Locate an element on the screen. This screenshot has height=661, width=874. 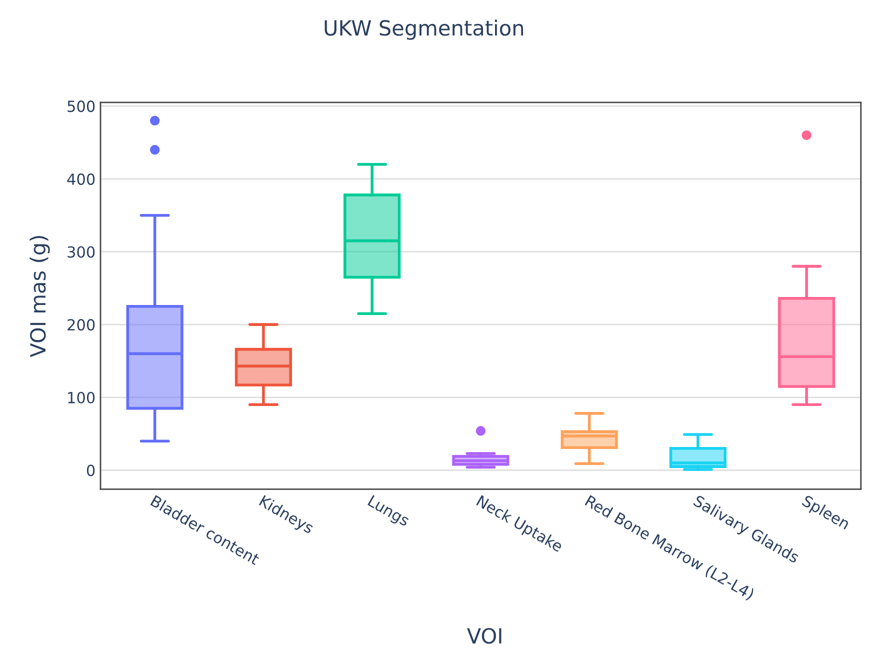
y-axis-title: VOI mas (g) is located at coordinates (40, 297).